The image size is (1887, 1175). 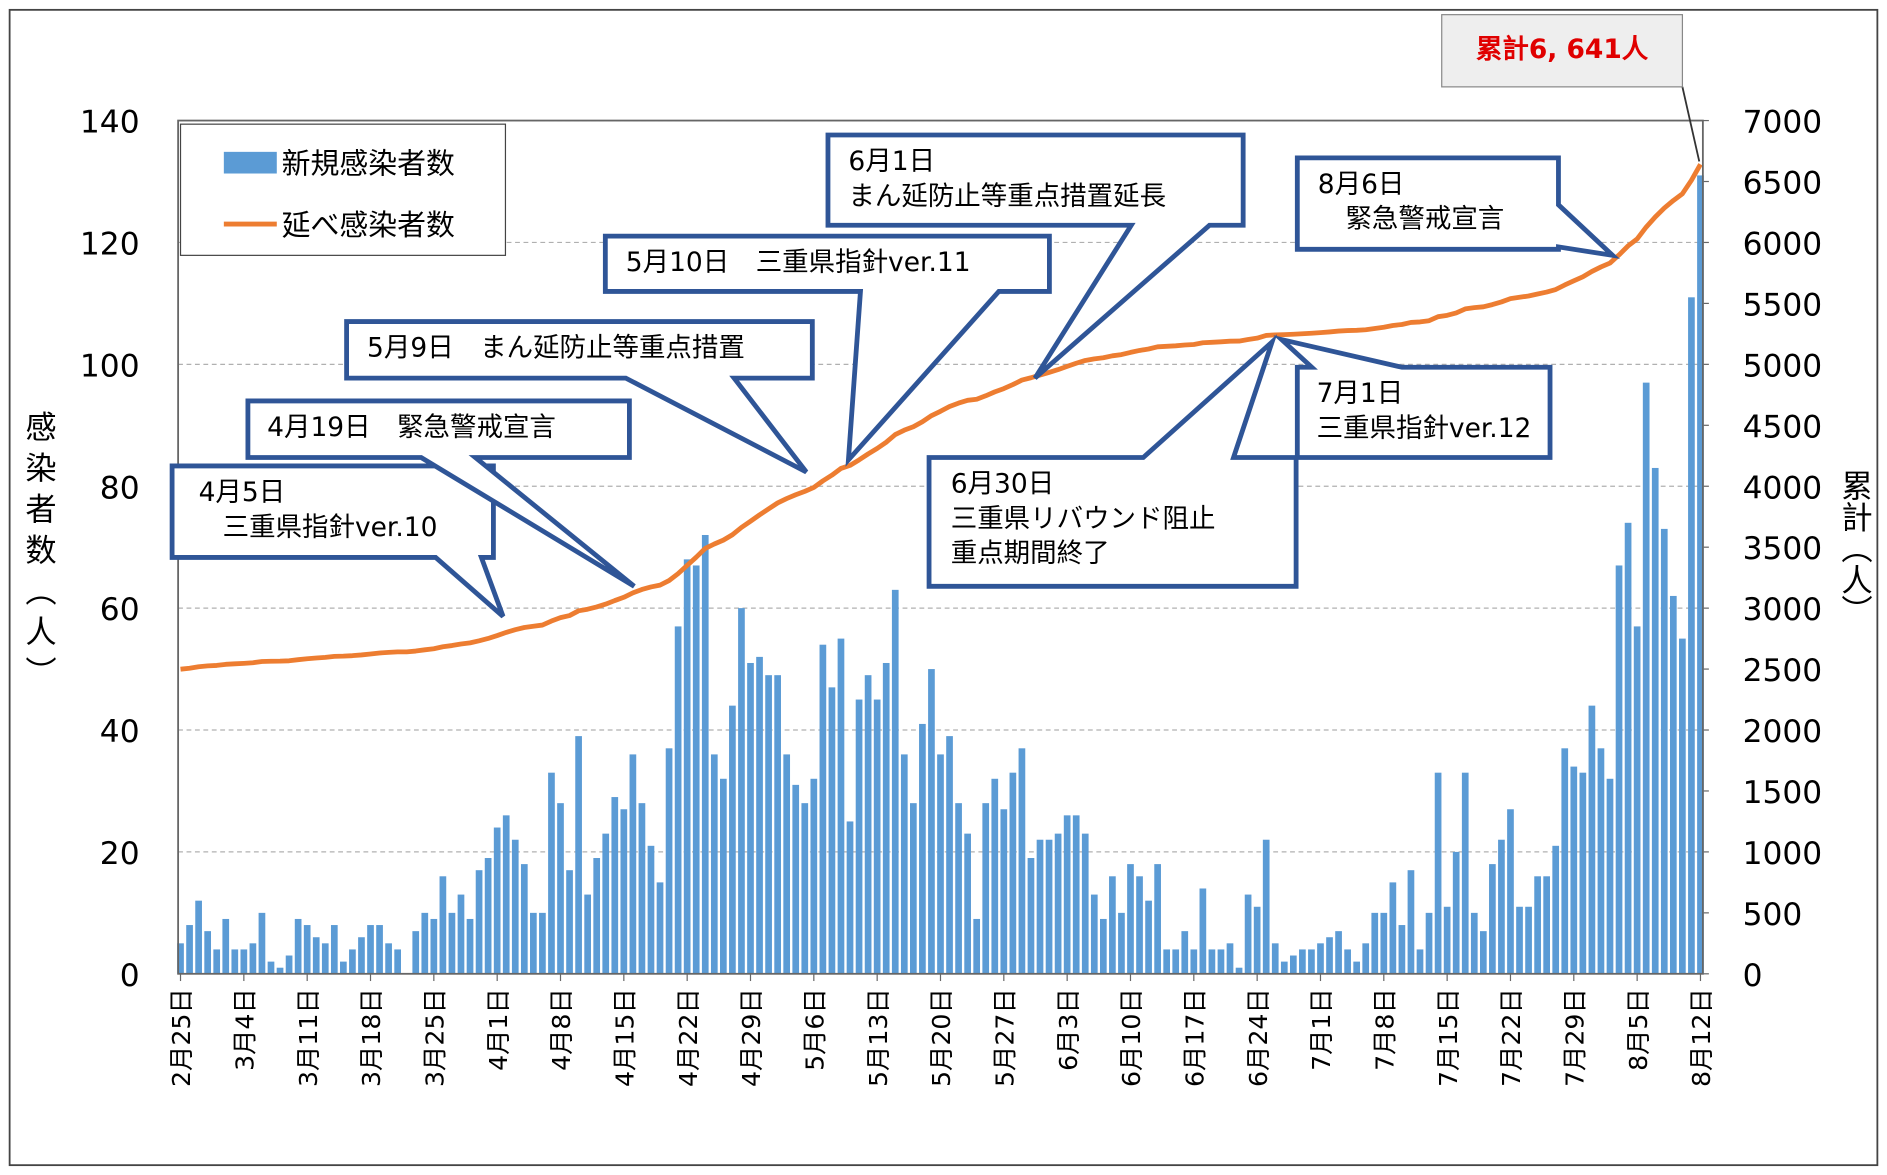 I want to click on annotation-text: 重点期間終了, so click(x=1030, y=553).